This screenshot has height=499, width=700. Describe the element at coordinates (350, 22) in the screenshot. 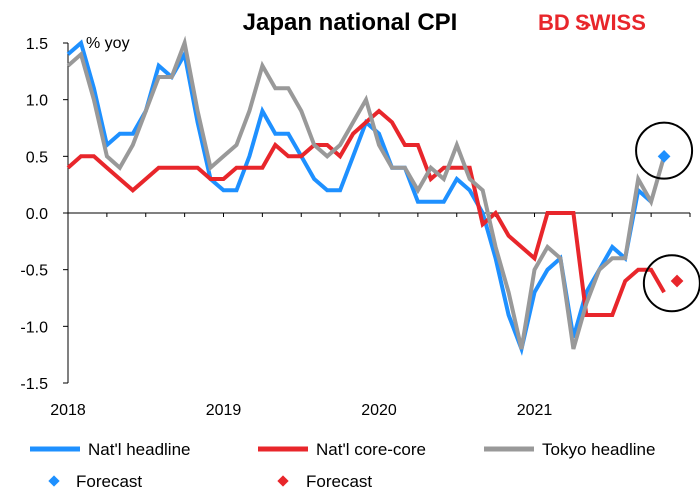

I see `chart-title: Japan national CPI` at that location.